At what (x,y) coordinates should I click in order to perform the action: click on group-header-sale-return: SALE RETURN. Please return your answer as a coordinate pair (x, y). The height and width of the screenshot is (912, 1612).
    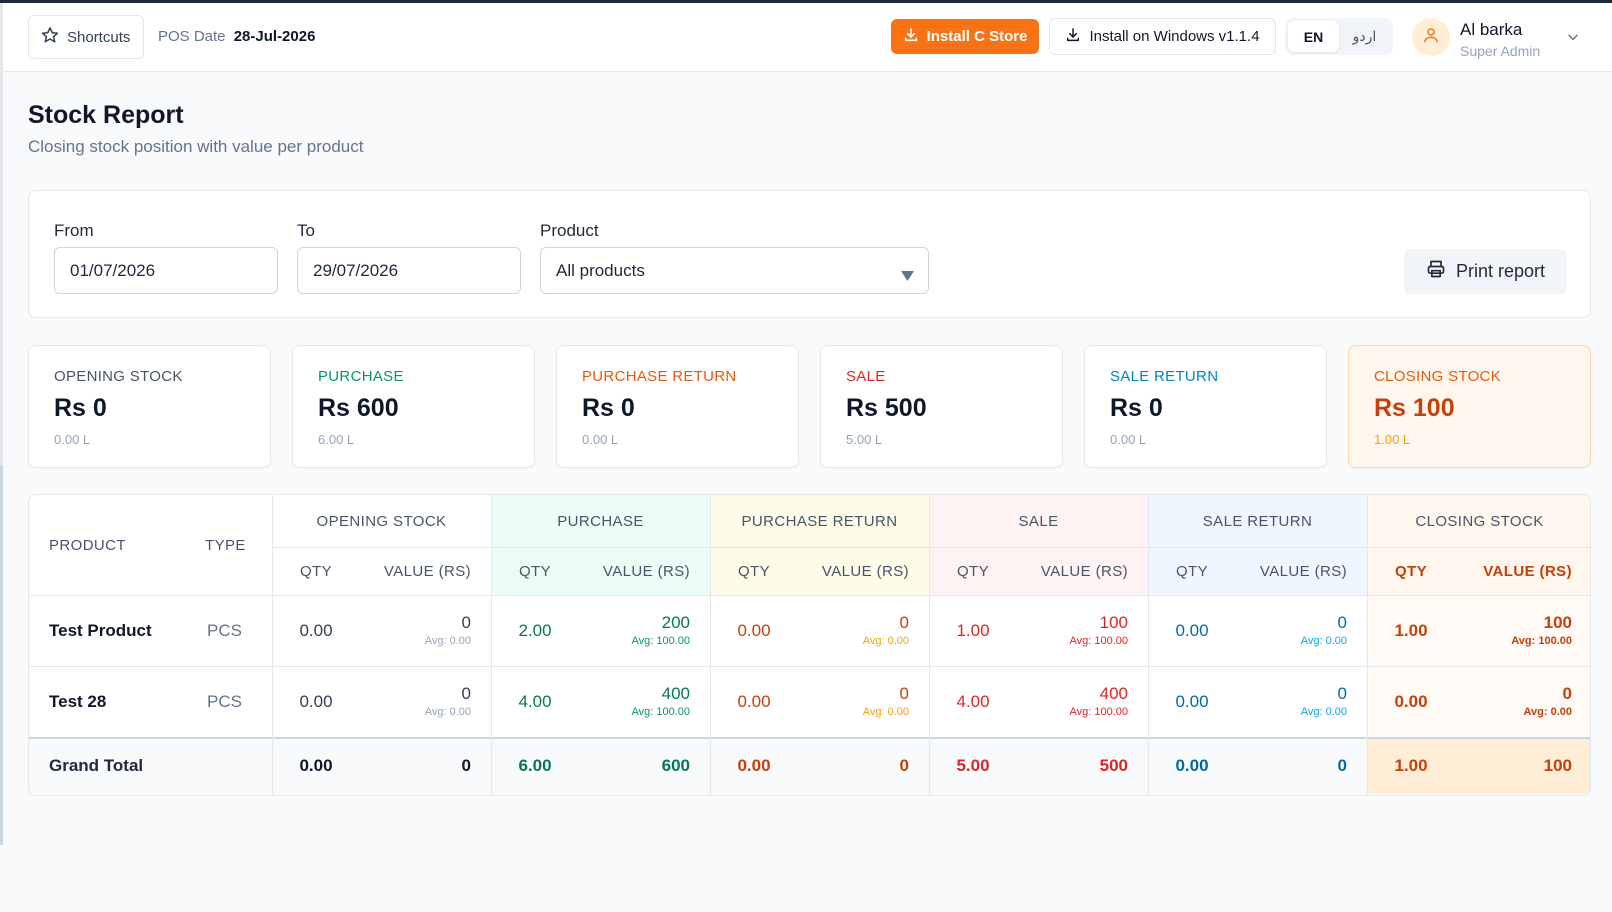
    Looking at the image, I should click on (1257, 521).